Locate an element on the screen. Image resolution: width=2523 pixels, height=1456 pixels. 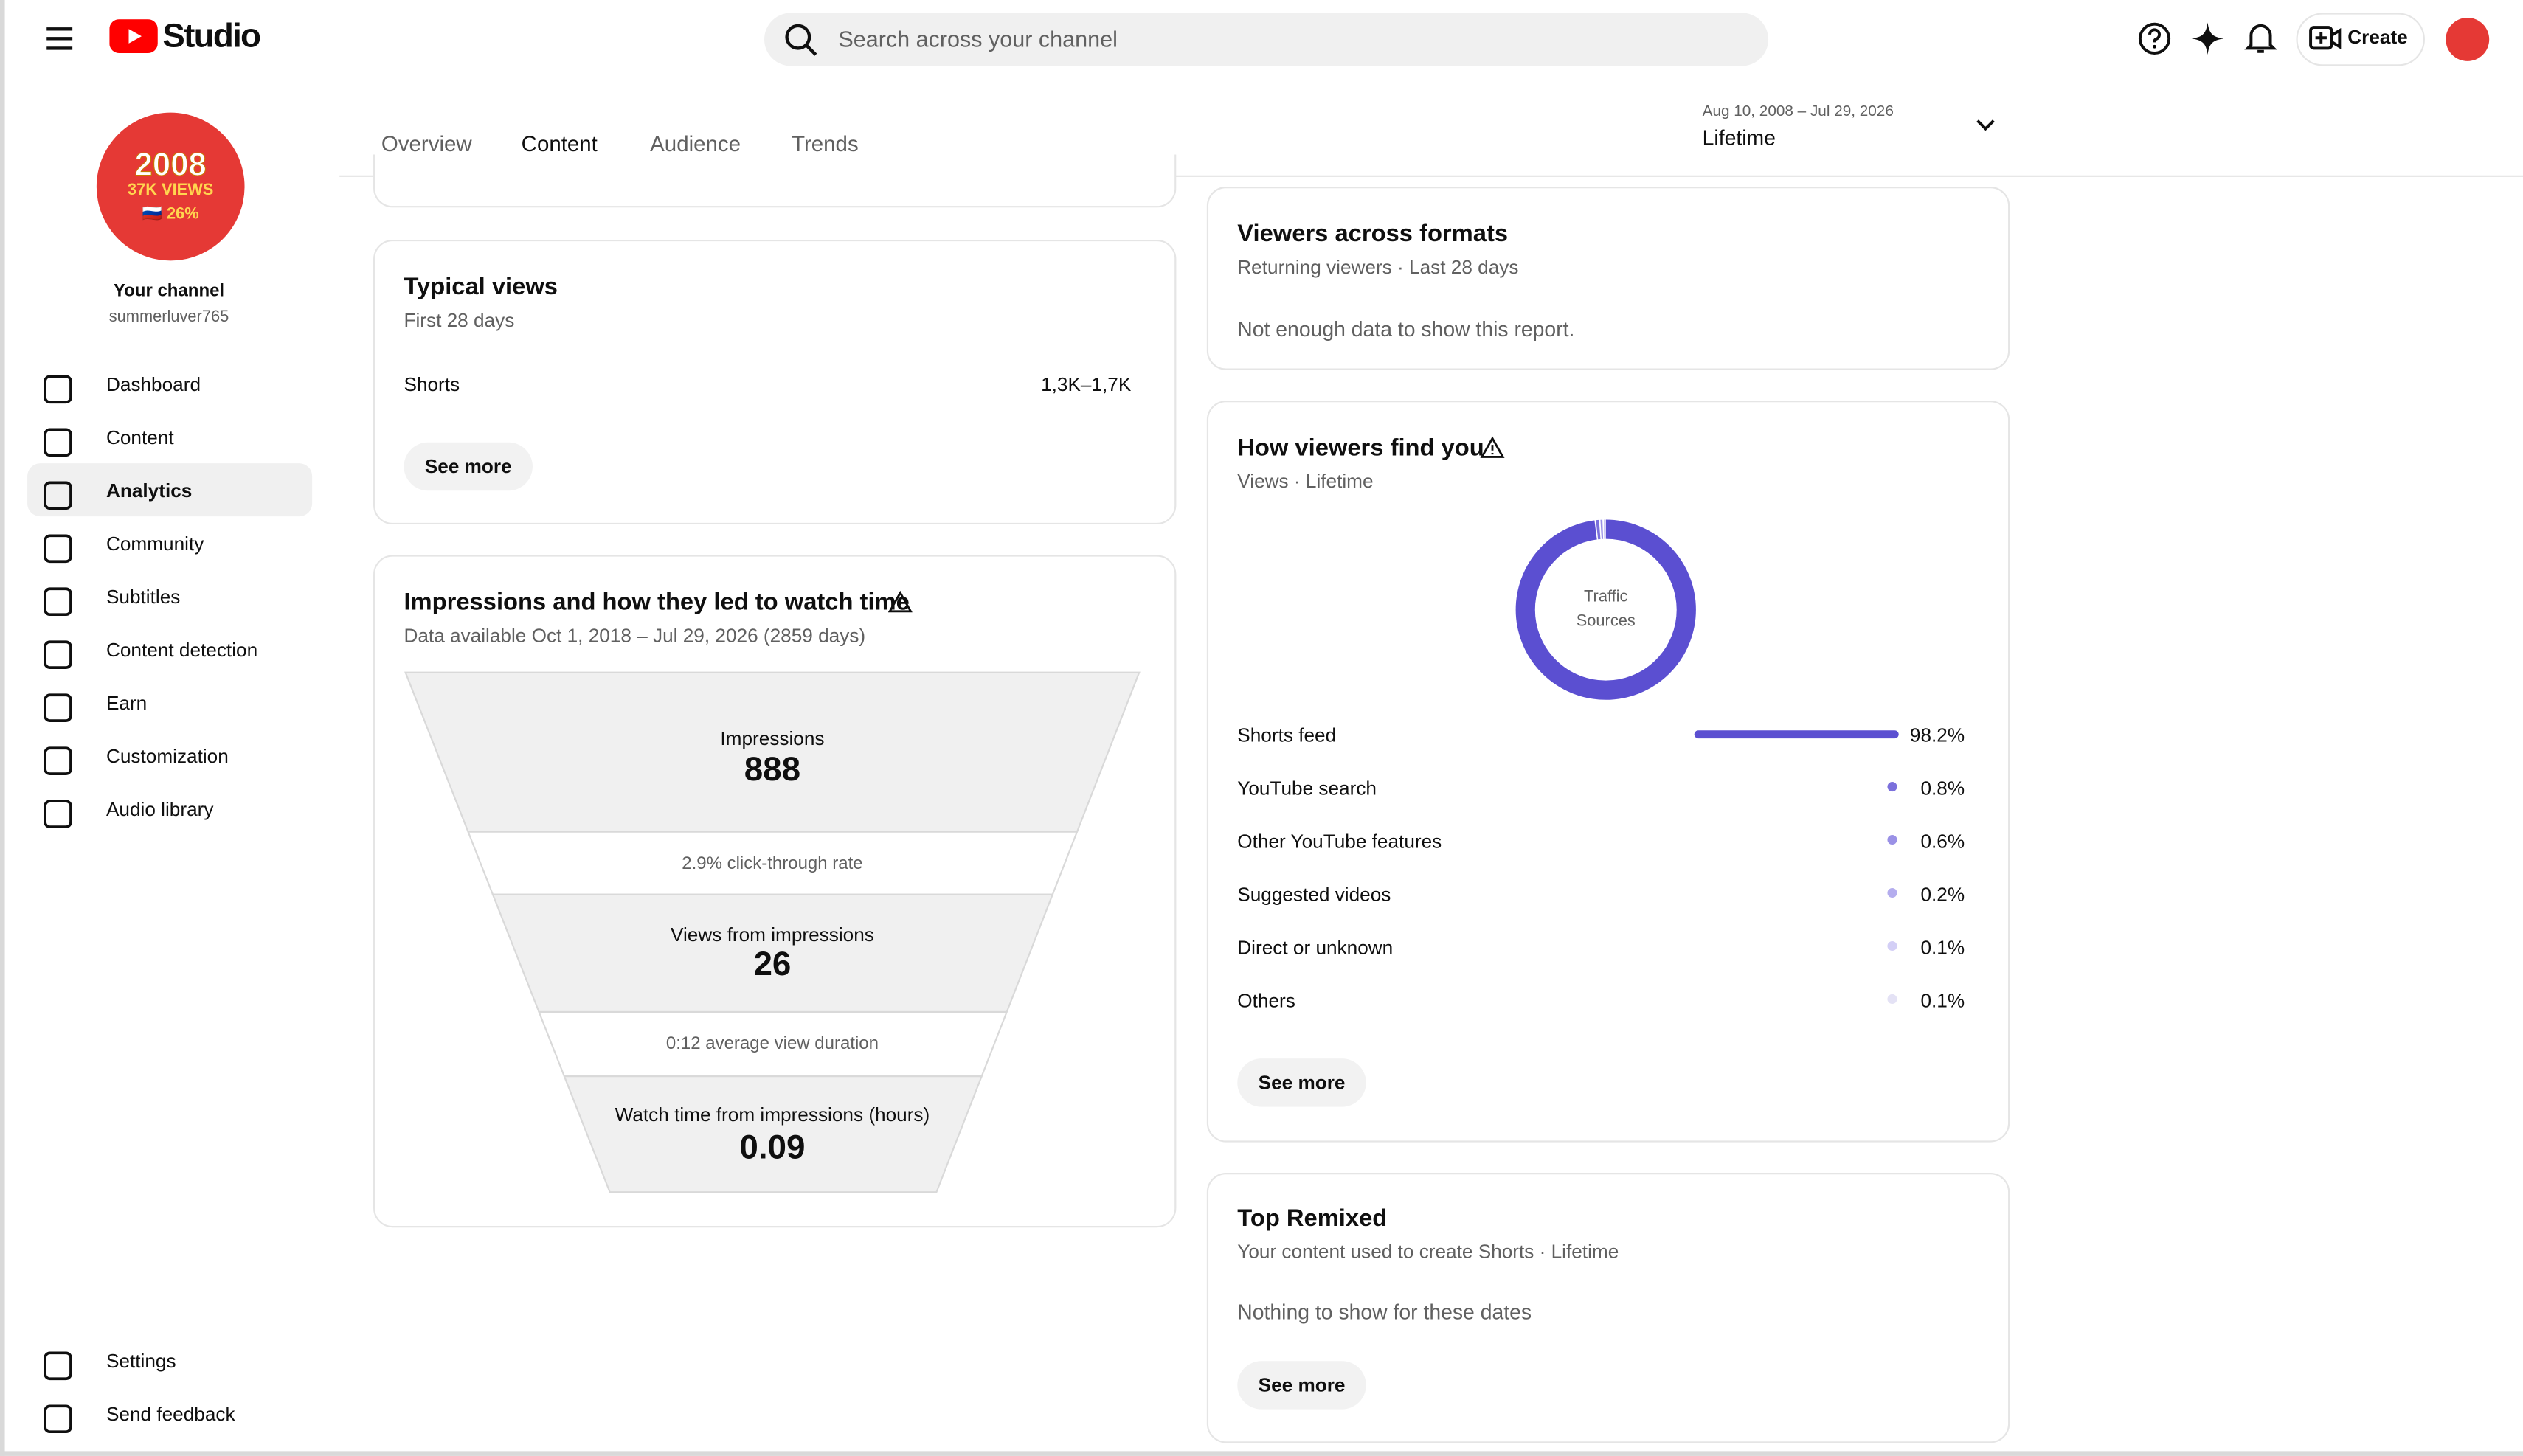
source-name: Others is located at coordinates (1266, 1000).